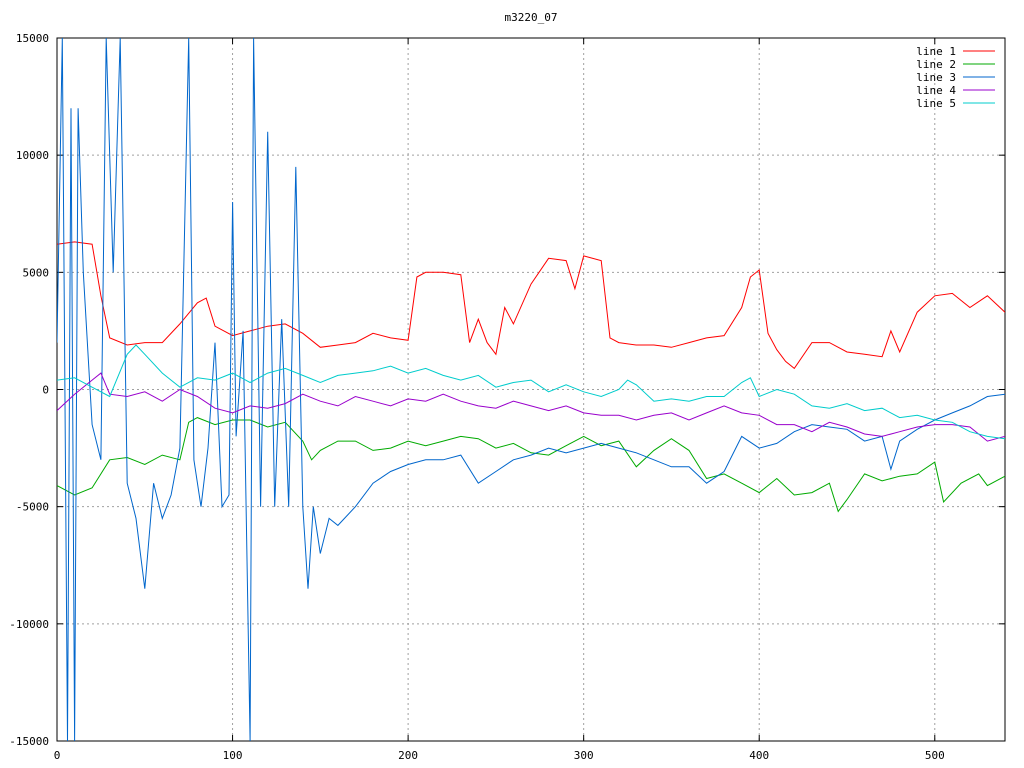 The image size is (1024, 768). What do you see at coordinates (935, 755) in the screenshot?
I see `x-tick-label: 500` at bounding box center [935, 755].